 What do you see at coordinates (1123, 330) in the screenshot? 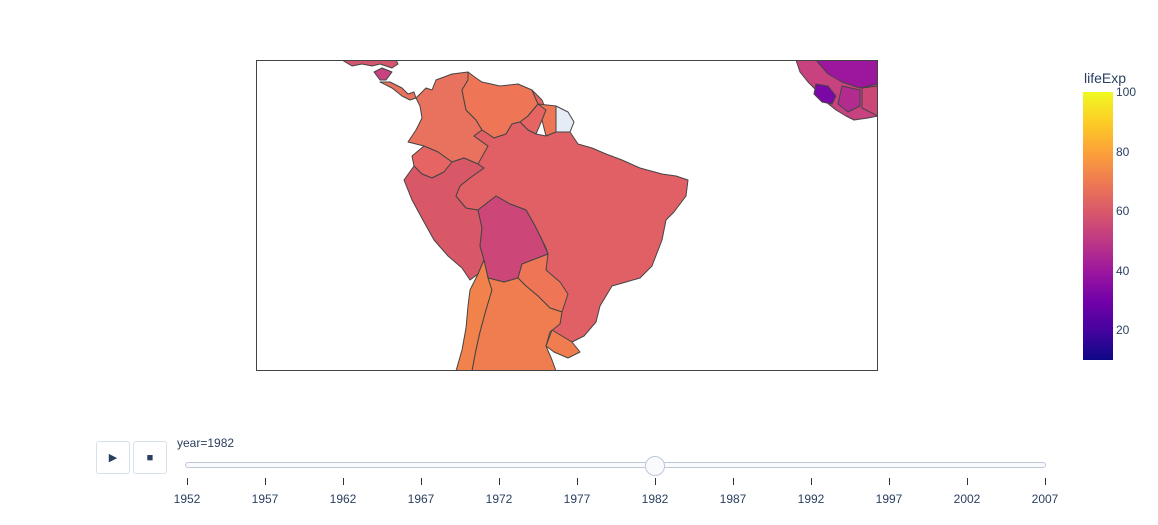
I see `colorbar-tick: 20` at bounding box center [1123, 330].